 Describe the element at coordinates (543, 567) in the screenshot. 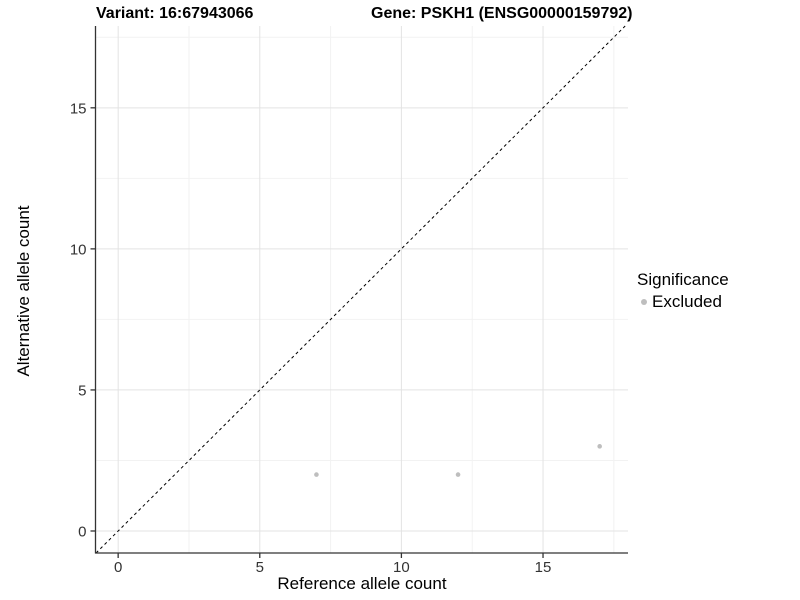

I see `x-tick-label: 15` at that location.